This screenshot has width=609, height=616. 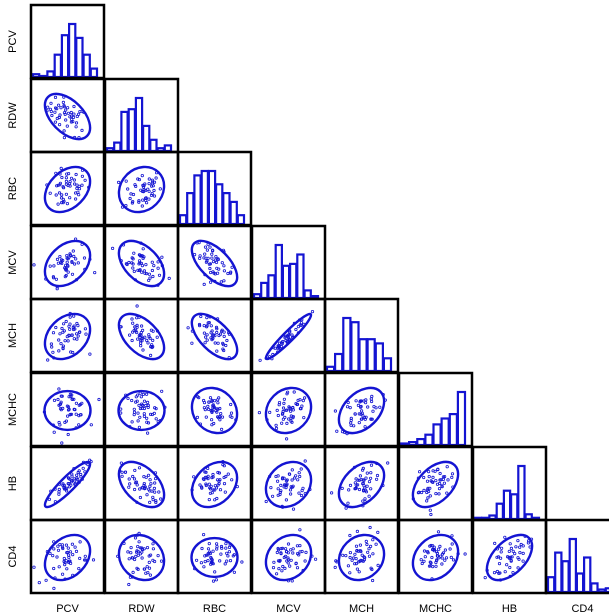 I want to click on scatter-point-mchc-rdw, so click(x=134, y=409).